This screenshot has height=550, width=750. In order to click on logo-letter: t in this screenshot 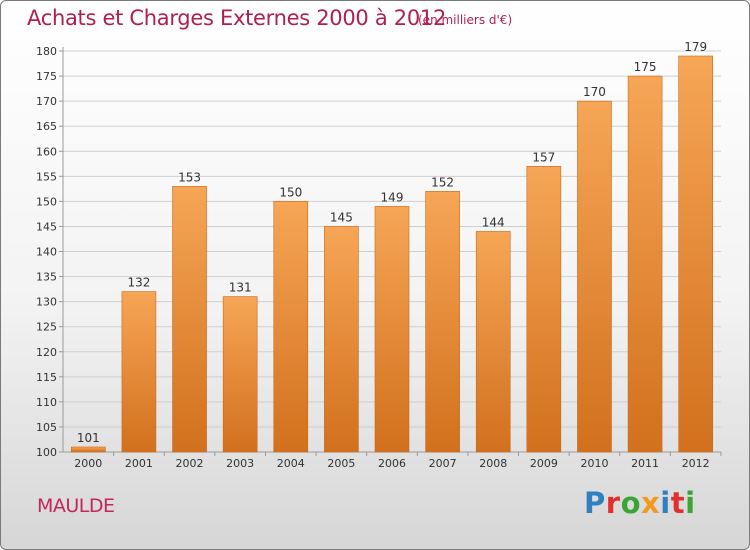, I will do `click(678, 503)`.